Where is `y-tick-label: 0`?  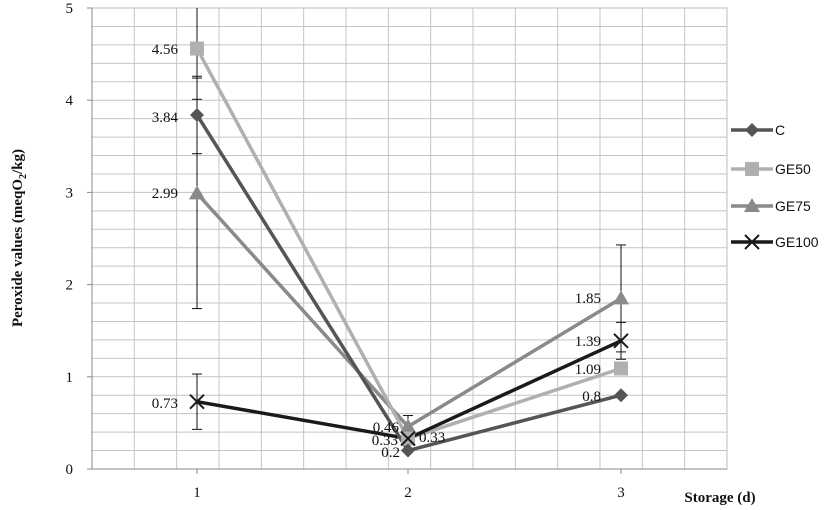
y-tick-label: 0 is located at coordinates (70, 470).